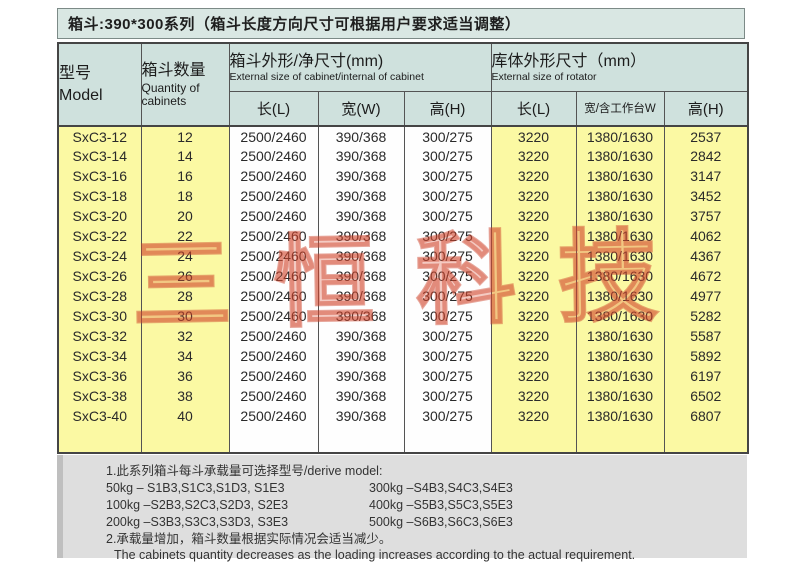 This screenshot has height=568, width=800. What do you see at coordinates (706, 376) in the screenshot?
I see `cell-rot_h: 6197` at bounding box center [706, 376].